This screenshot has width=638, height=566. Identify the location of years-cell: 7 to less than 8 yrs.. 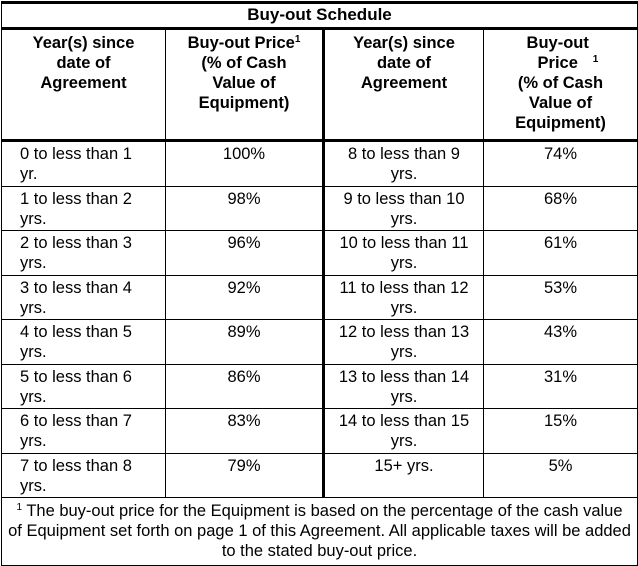
(83, 475).